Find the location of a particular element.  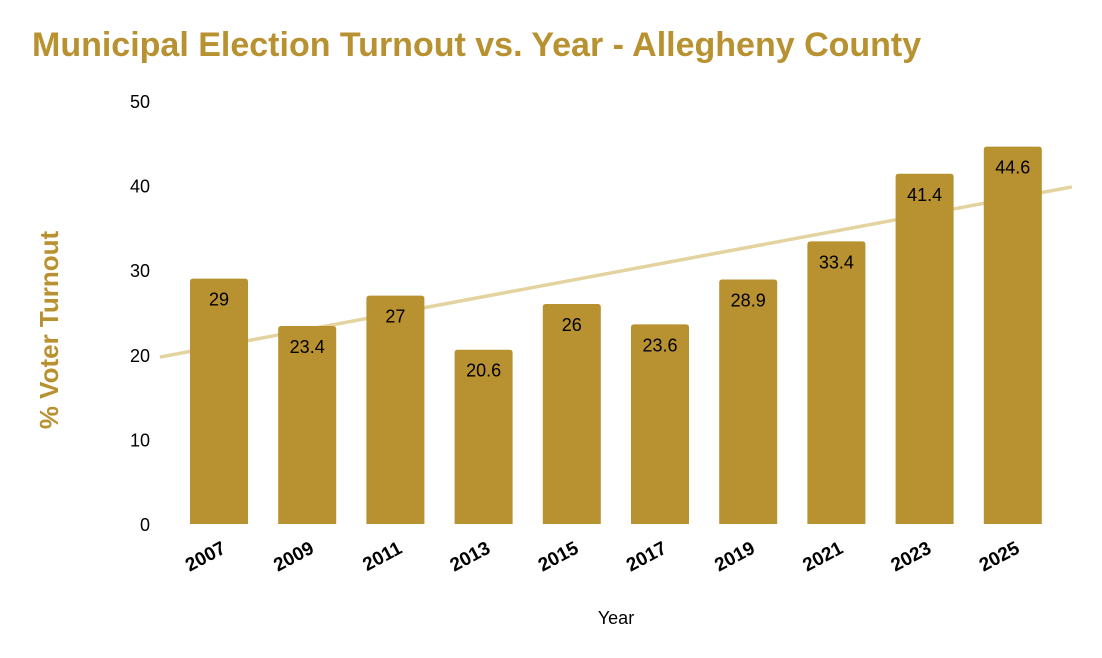

y-tick-label: 20 is located at coordinates (140, 356).